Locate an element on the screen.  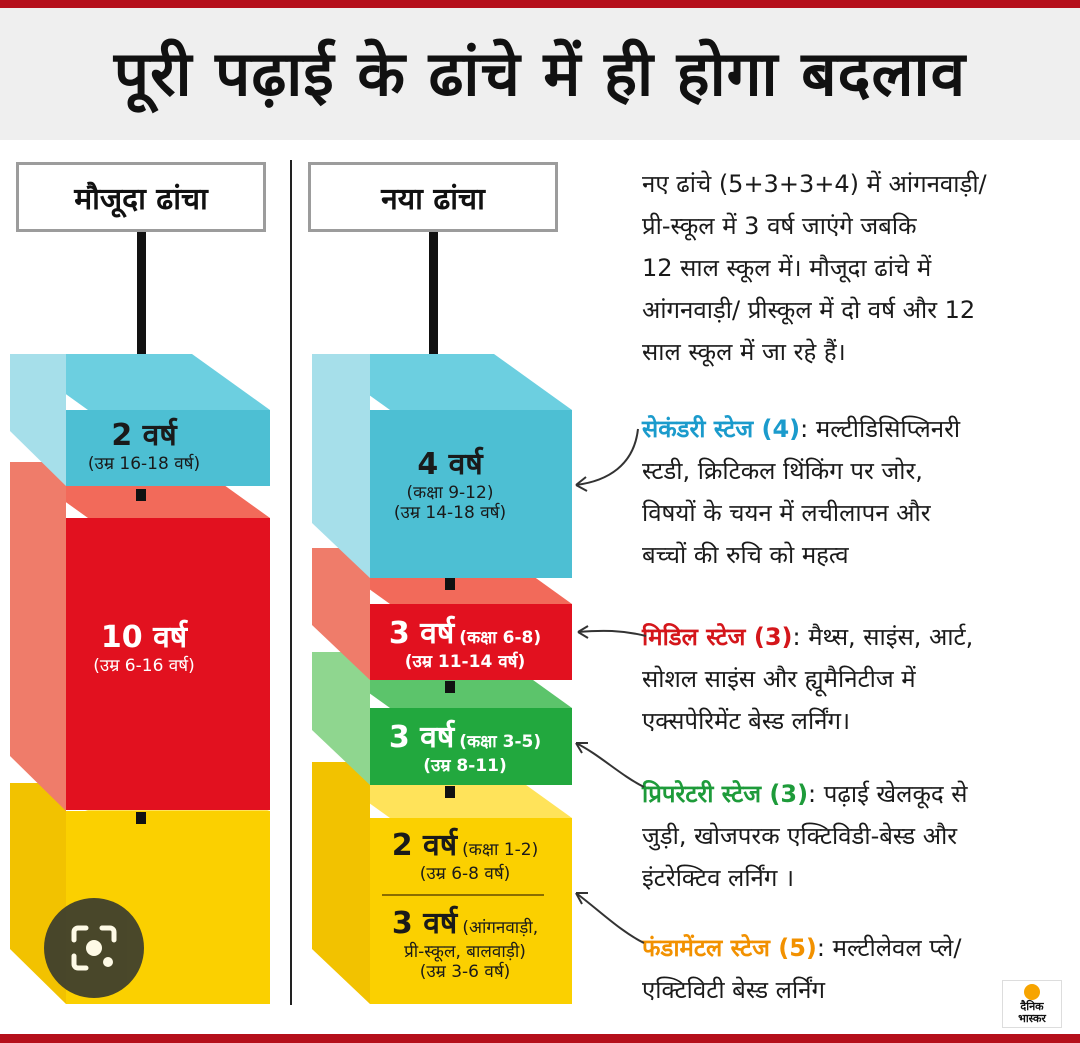
foundational-split-line is located at coordinates (463, 895).